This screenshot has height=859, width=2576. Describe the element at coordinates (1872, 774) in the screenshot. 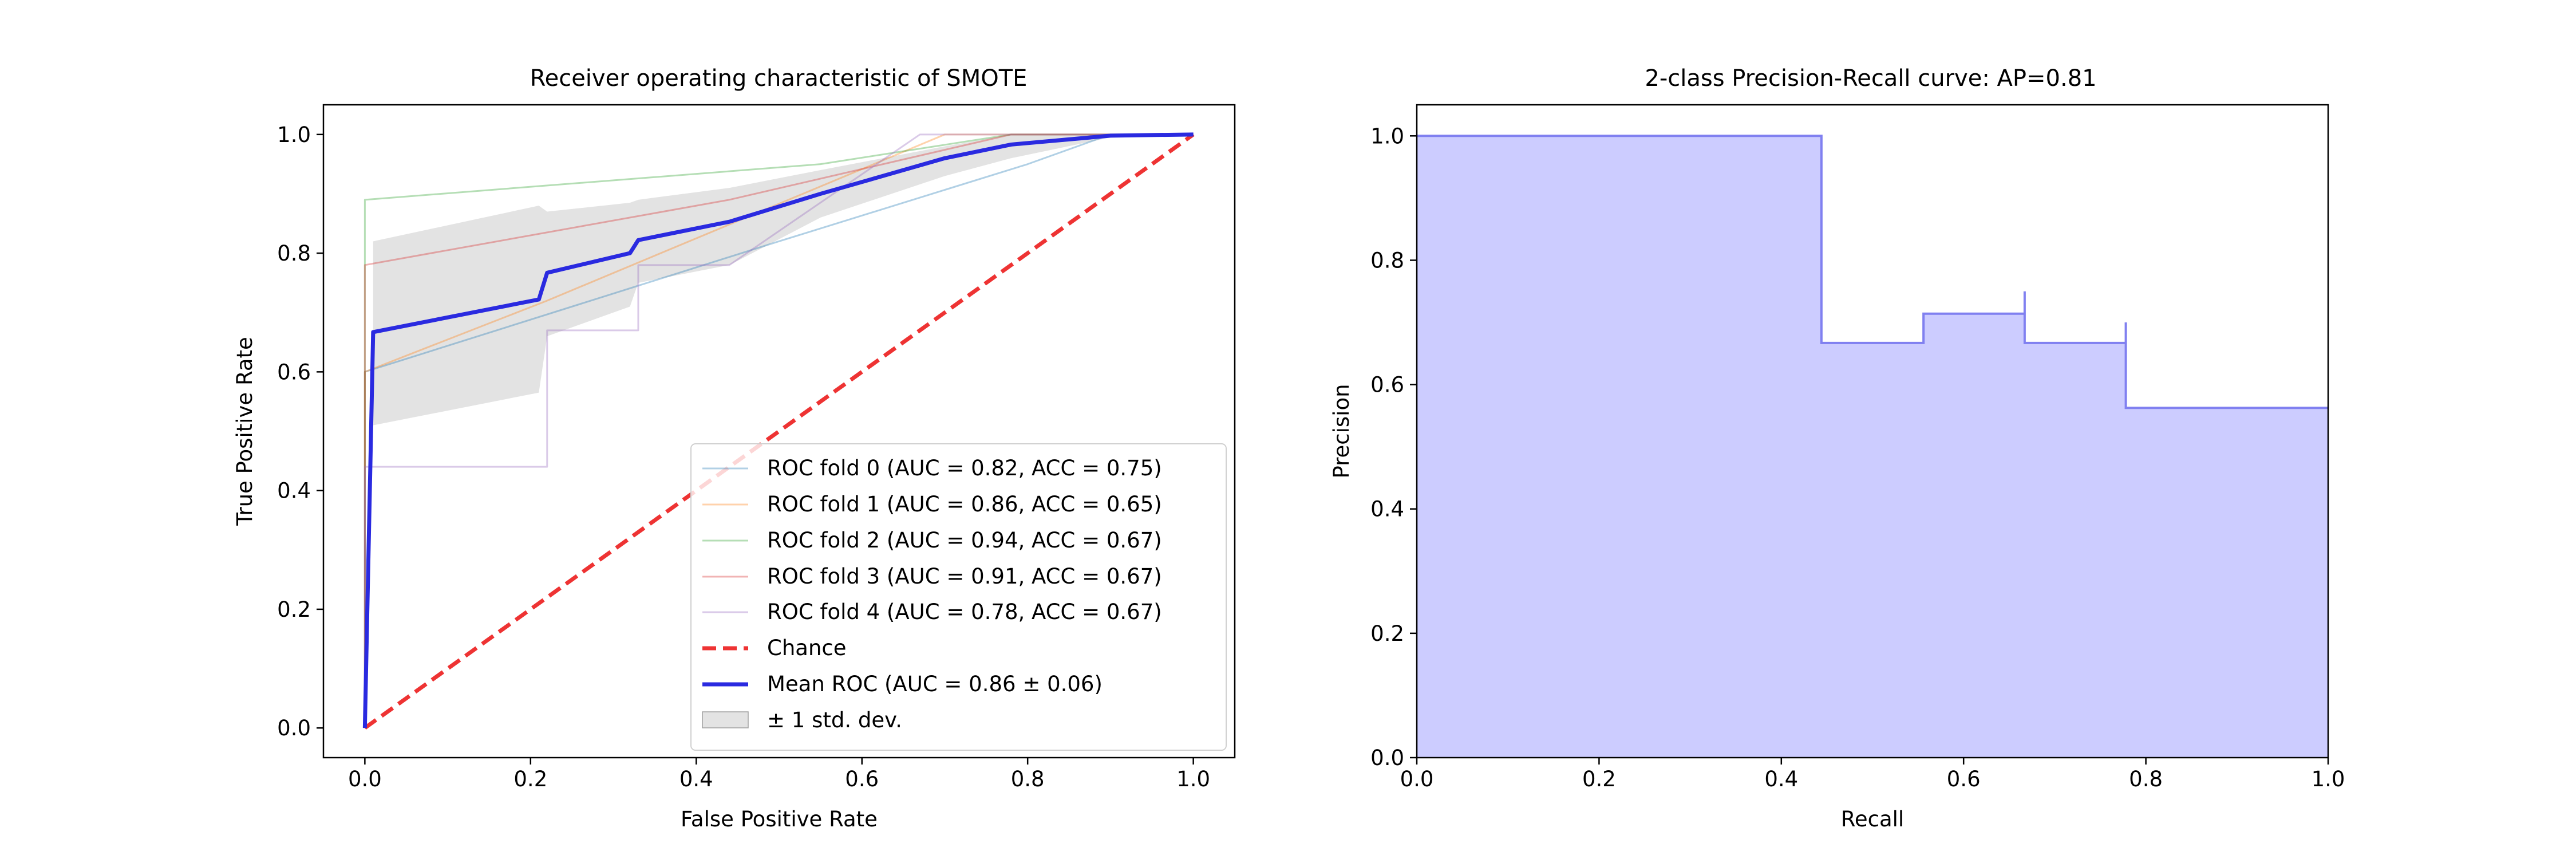

I see `pr-x-axis-ticks: 0.0 0.2 0.4 0.6 0.8 1.0` at that location.